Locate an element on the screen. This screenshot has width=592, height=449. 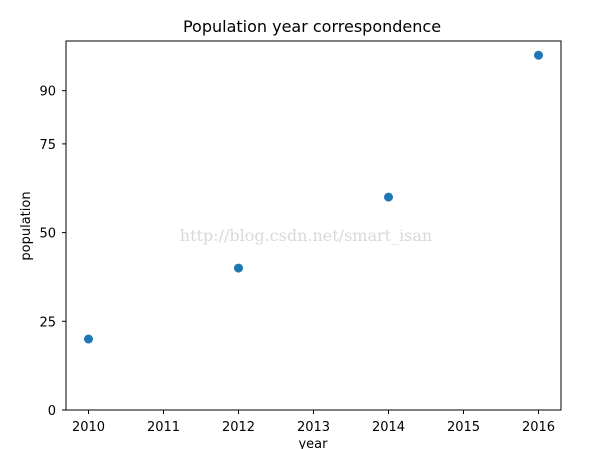
x-tick-label: 2012 is located at coordinates (238, 427).